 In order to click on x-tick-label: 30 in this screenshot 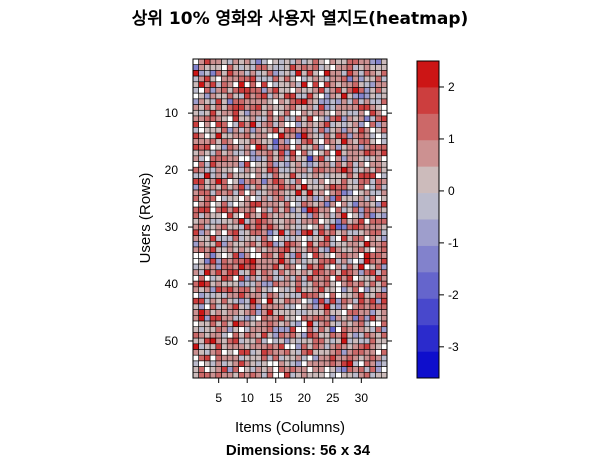, I will do `click(362, 398)`.